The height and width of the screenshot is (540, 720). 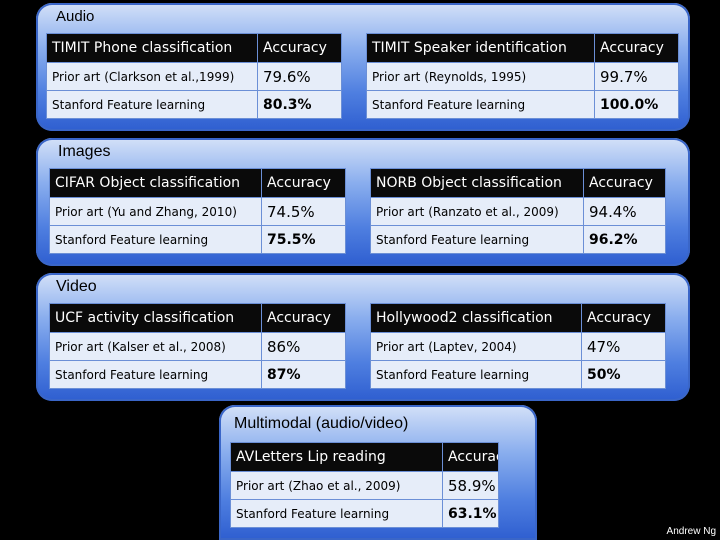 I want to click on table-header-row: CIFAR Object classification Accuracy, so click(x=197, y=183).